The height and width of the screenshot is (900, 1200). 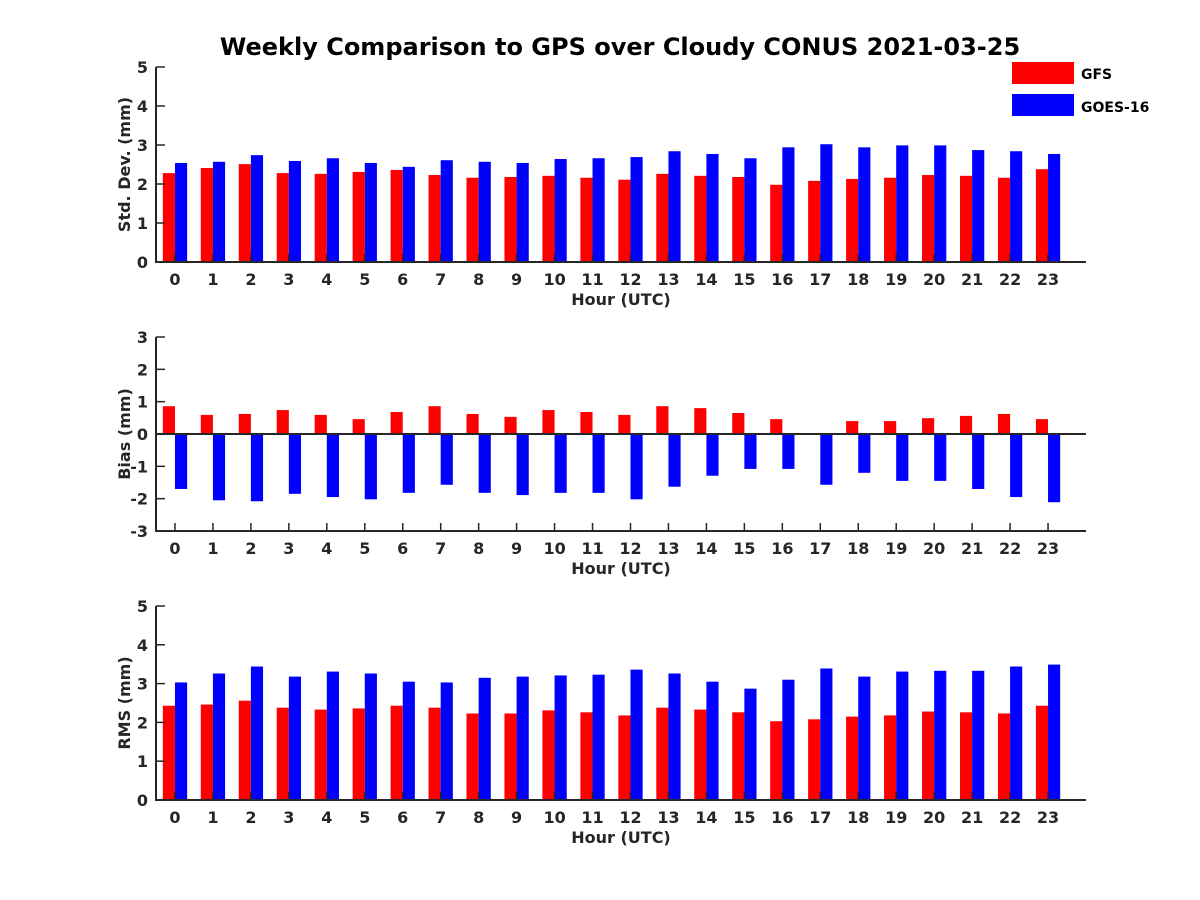 I want to click on xtick-label-bias-23: 23, so click(x=1048, y=548).